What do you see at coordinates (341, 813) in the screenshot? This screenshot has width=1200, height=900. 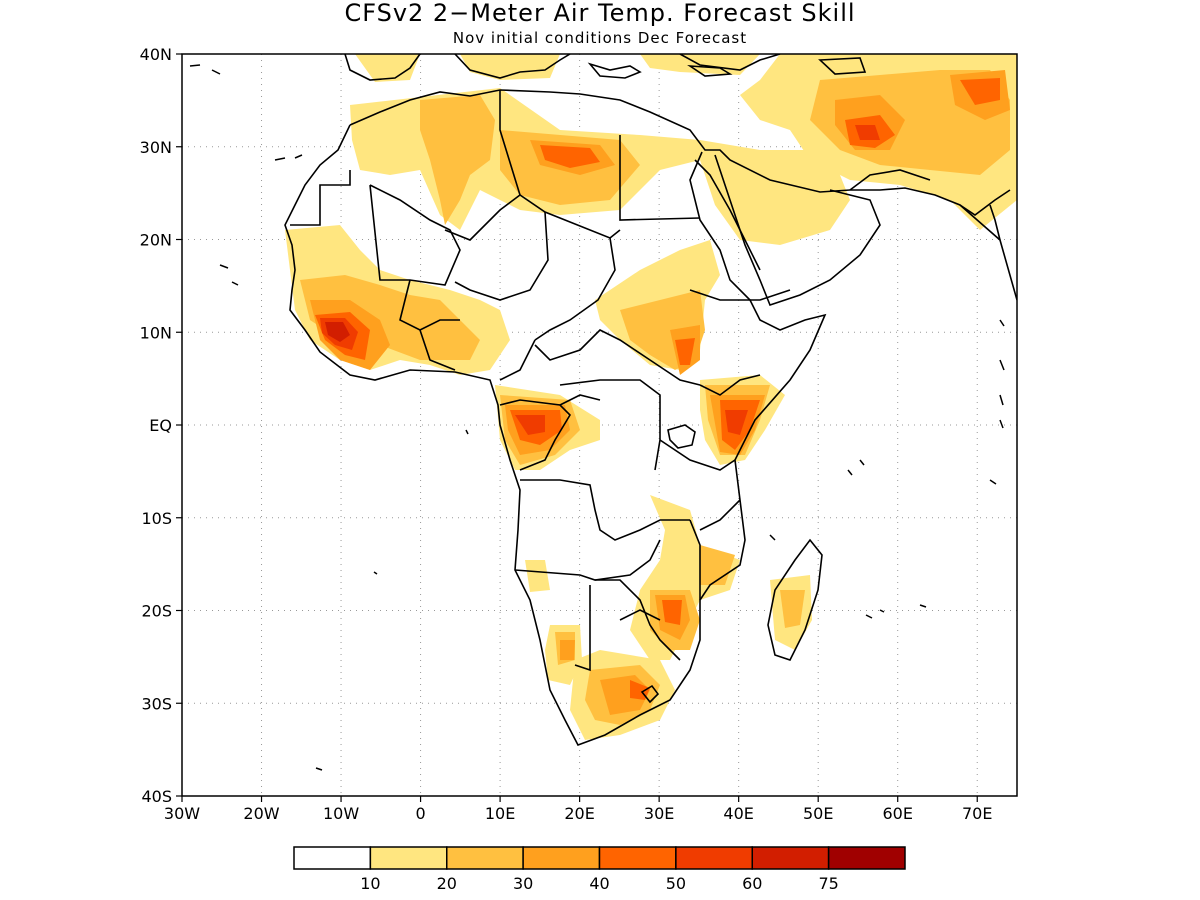 I see `lon-label: 10W` at bounding box center [341, 813].